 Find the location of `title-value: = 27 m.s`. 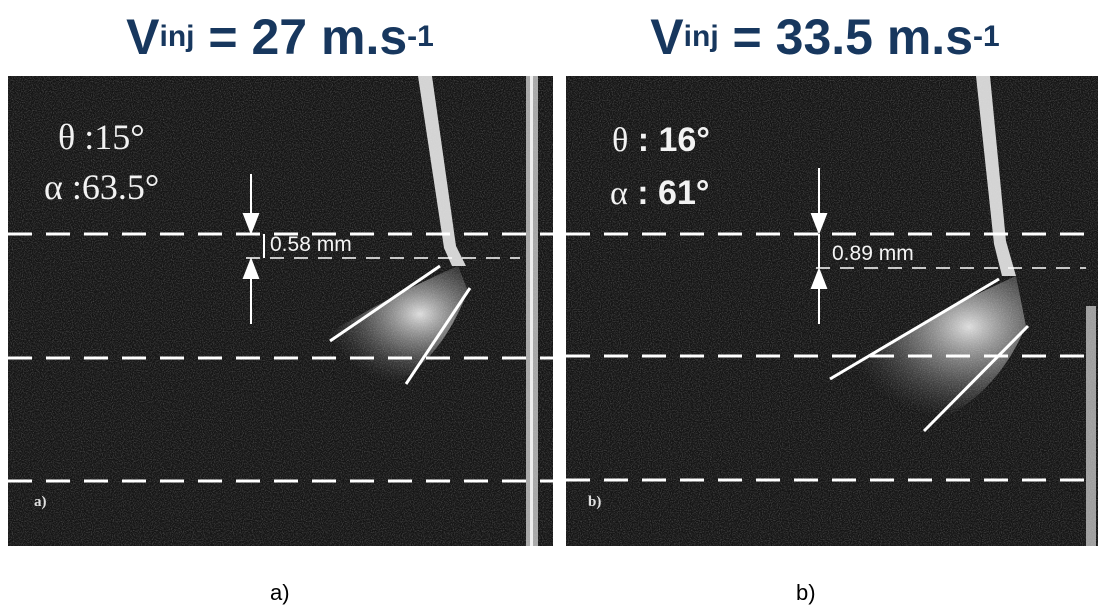

title-value: = 27 m.s is located at coordinates (301, 37).